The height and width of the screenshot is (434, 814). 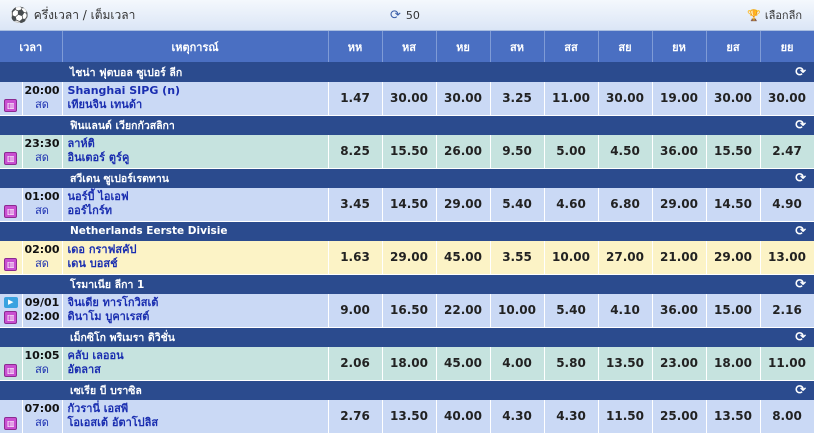 I want to click on column-header: หย, so click(x=463, y=46).